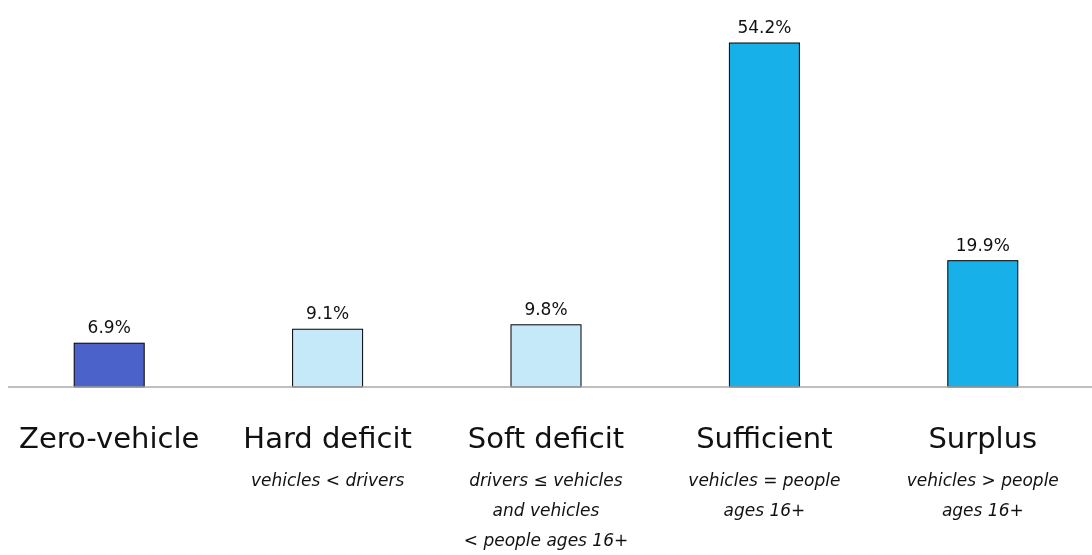 The image size is (1092, 555). What do you see at coordinates (109, 438) in the screenshot?
I see `x-tick-label: Zero-vehicle` at bounding box center [109, 438].